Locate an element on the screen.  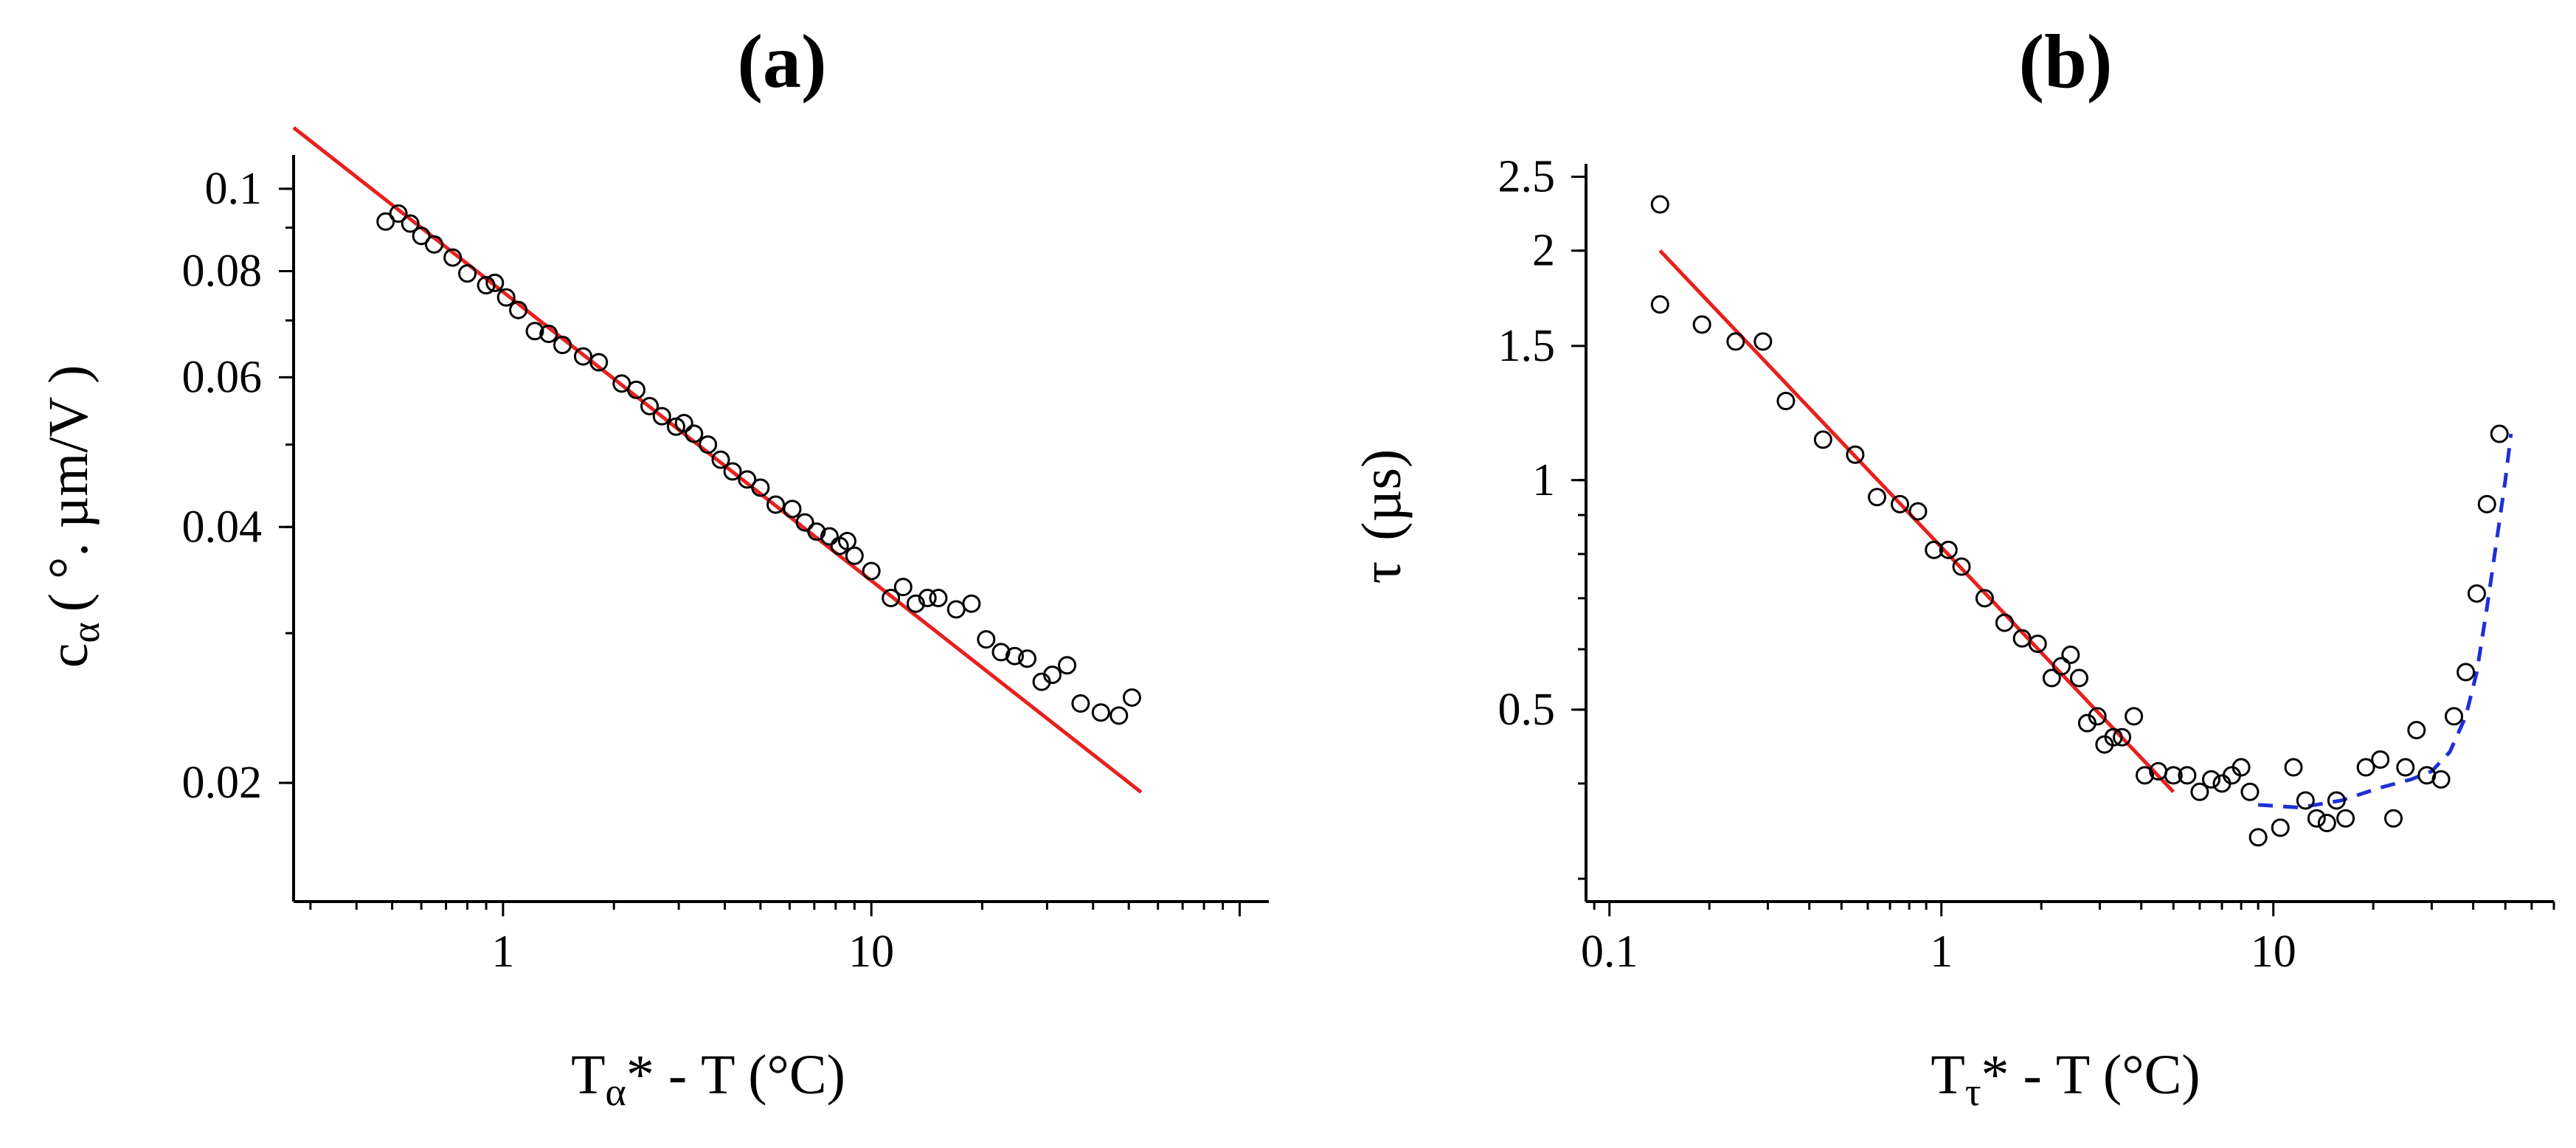
panel-a-x-label-sub: α is located at coordinates (616, 1092).